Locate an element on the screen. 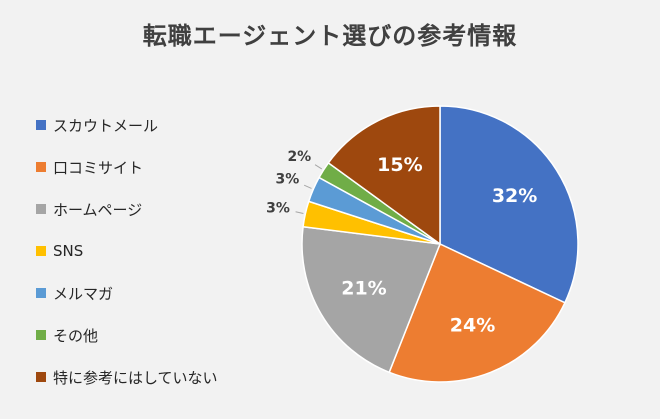 The width and height of the screenshot is (660, 419). data-label: 15% is located at coordinates (399, 165).